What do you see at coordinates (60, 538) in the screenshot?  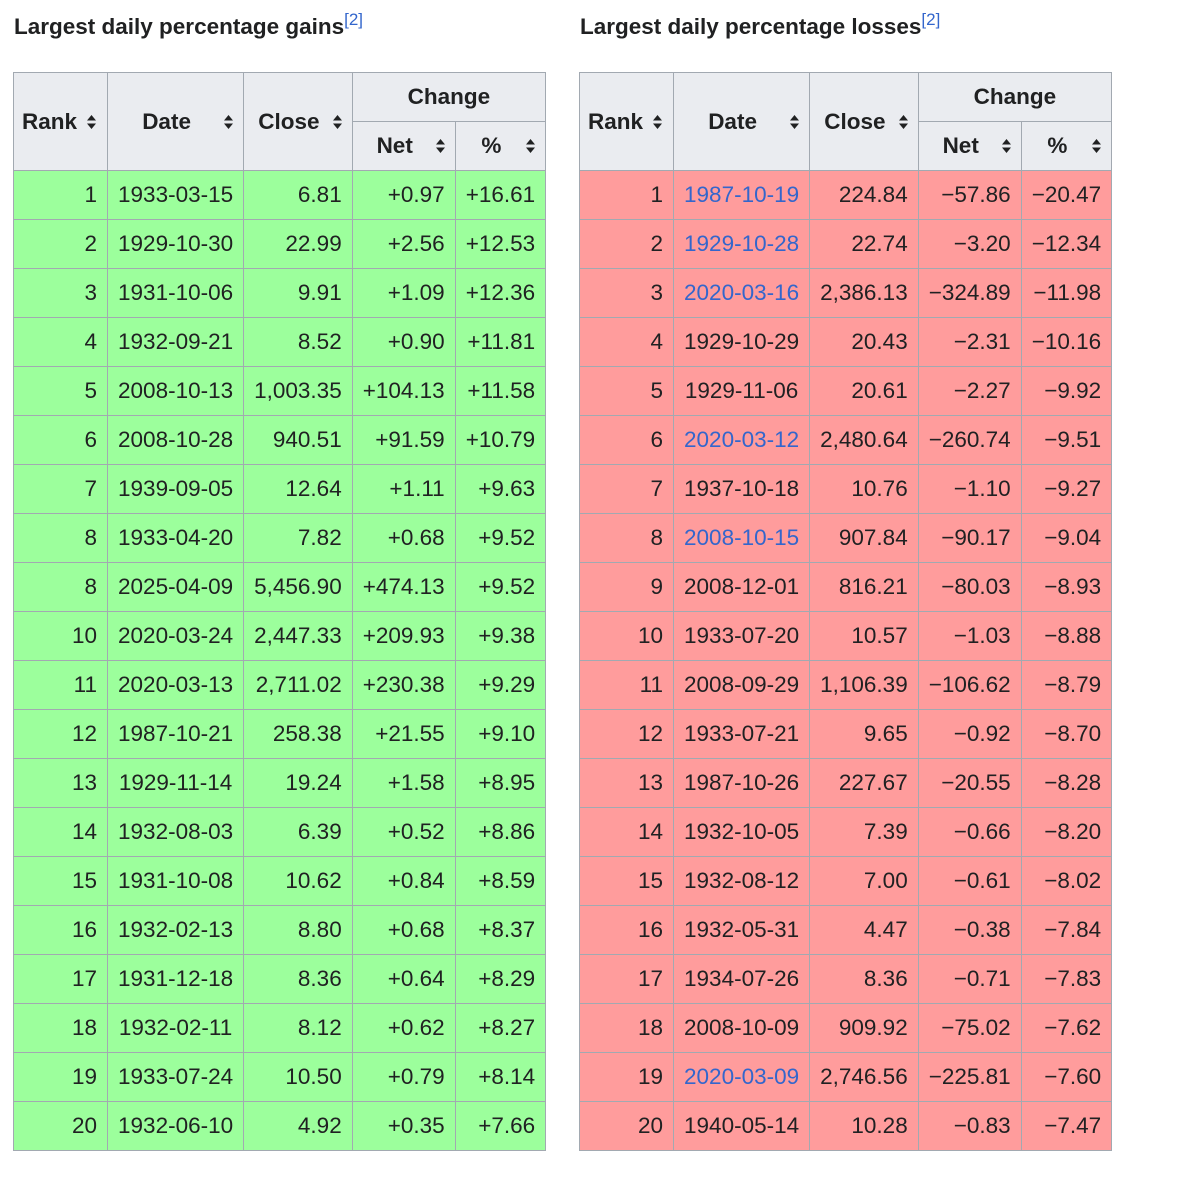 I see `rank-cell: 8` at bounding box center [60, 538].